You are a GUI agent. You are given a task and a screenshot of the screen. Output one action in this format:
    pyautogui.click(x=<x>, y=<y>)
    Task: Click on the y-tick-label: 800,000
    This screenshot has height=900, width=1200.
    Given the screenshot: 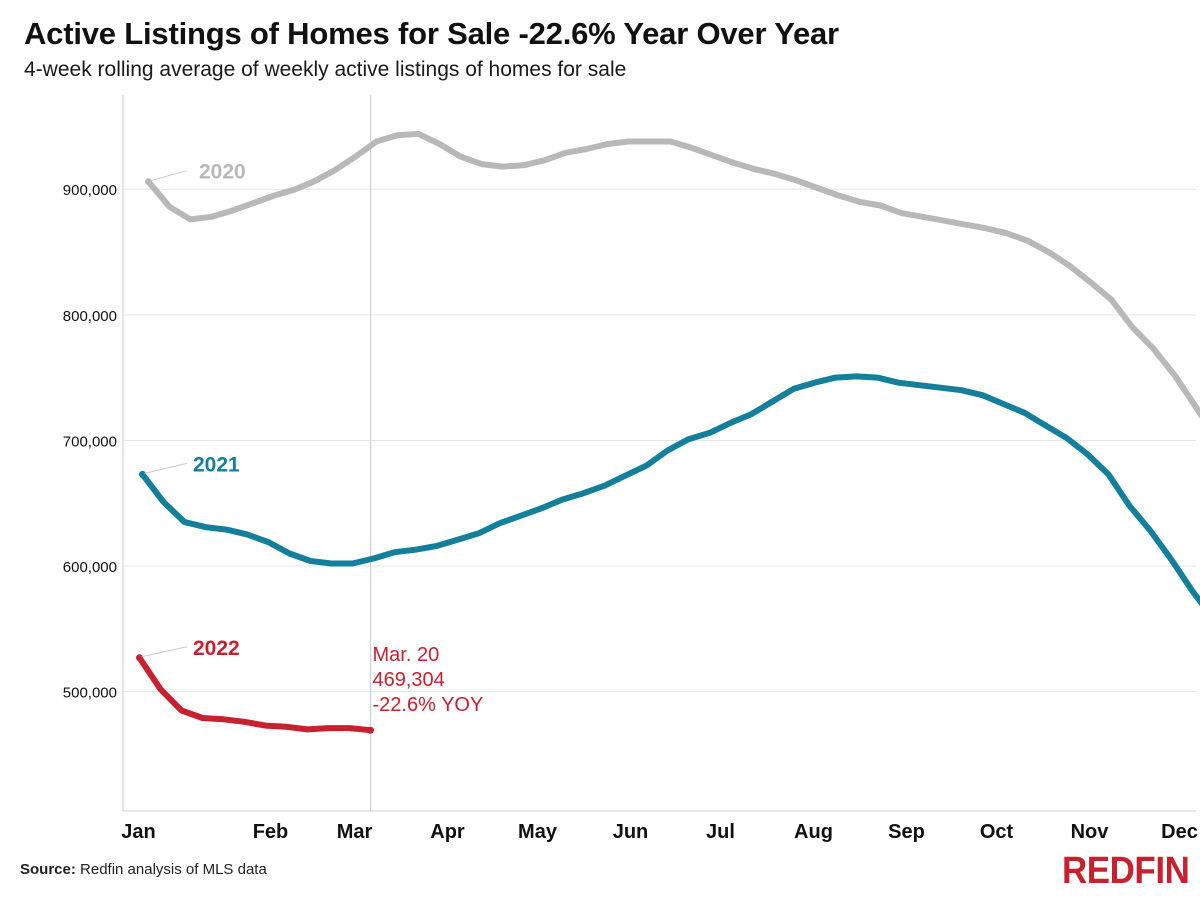 What is the action you would take?
    pyautogui.click(x=90, y=316)
    